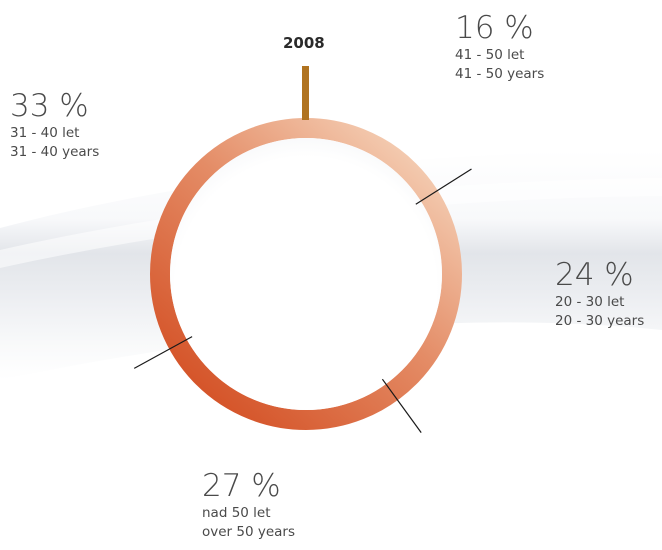 The image size is (662, 550). What do you see at coordinates (594, 275) in the screenshot?
I see `slice-percent: 24 %` at bounding box center [594, 275].